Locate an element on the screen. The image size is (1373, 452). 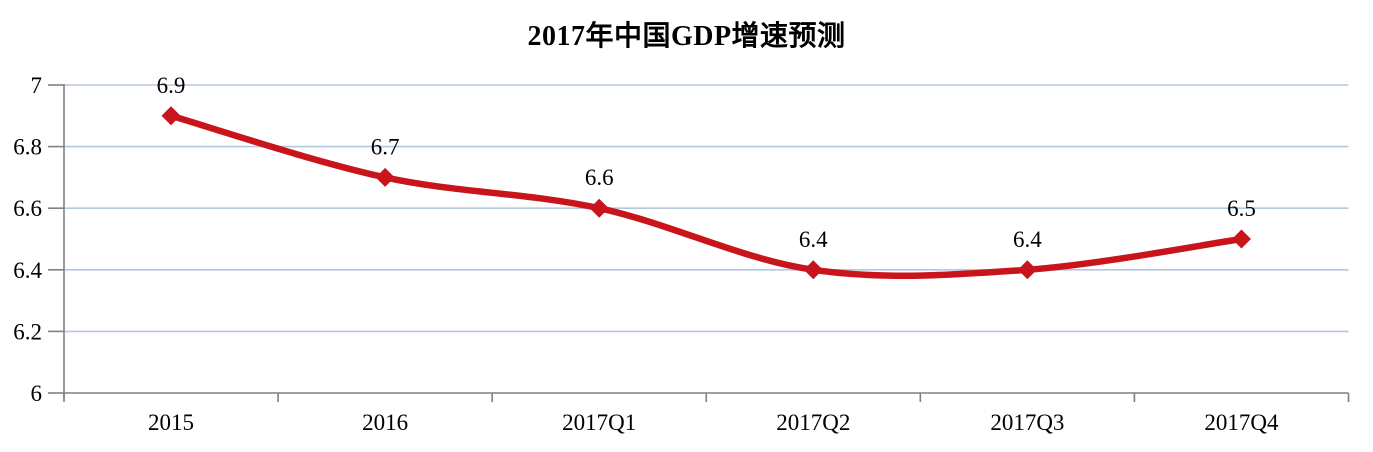
chart-title: 2017年中国GDP增速预测 is located at coordinates (686, 36).